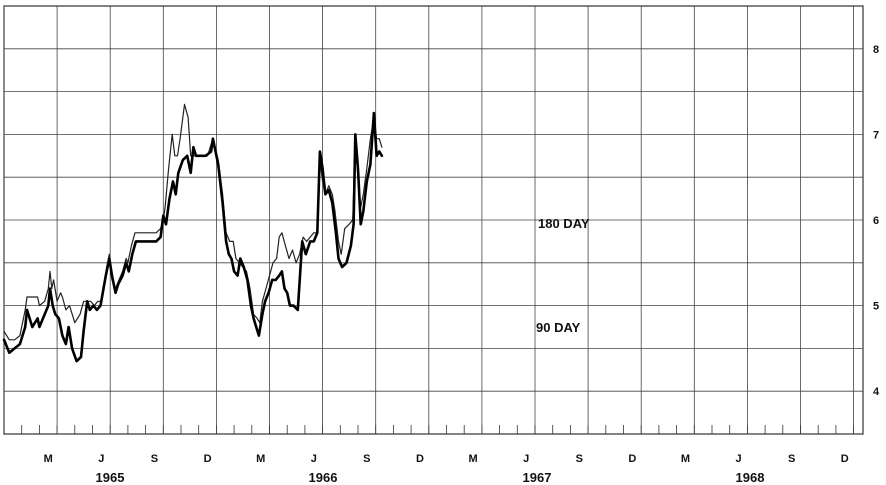 Image resolution: width=886 pixels, height=485 pixels. What do you see at coordinates (537, 477) in the screenshot?
I see `year-label: 1967` at bounding box center [537, 477].